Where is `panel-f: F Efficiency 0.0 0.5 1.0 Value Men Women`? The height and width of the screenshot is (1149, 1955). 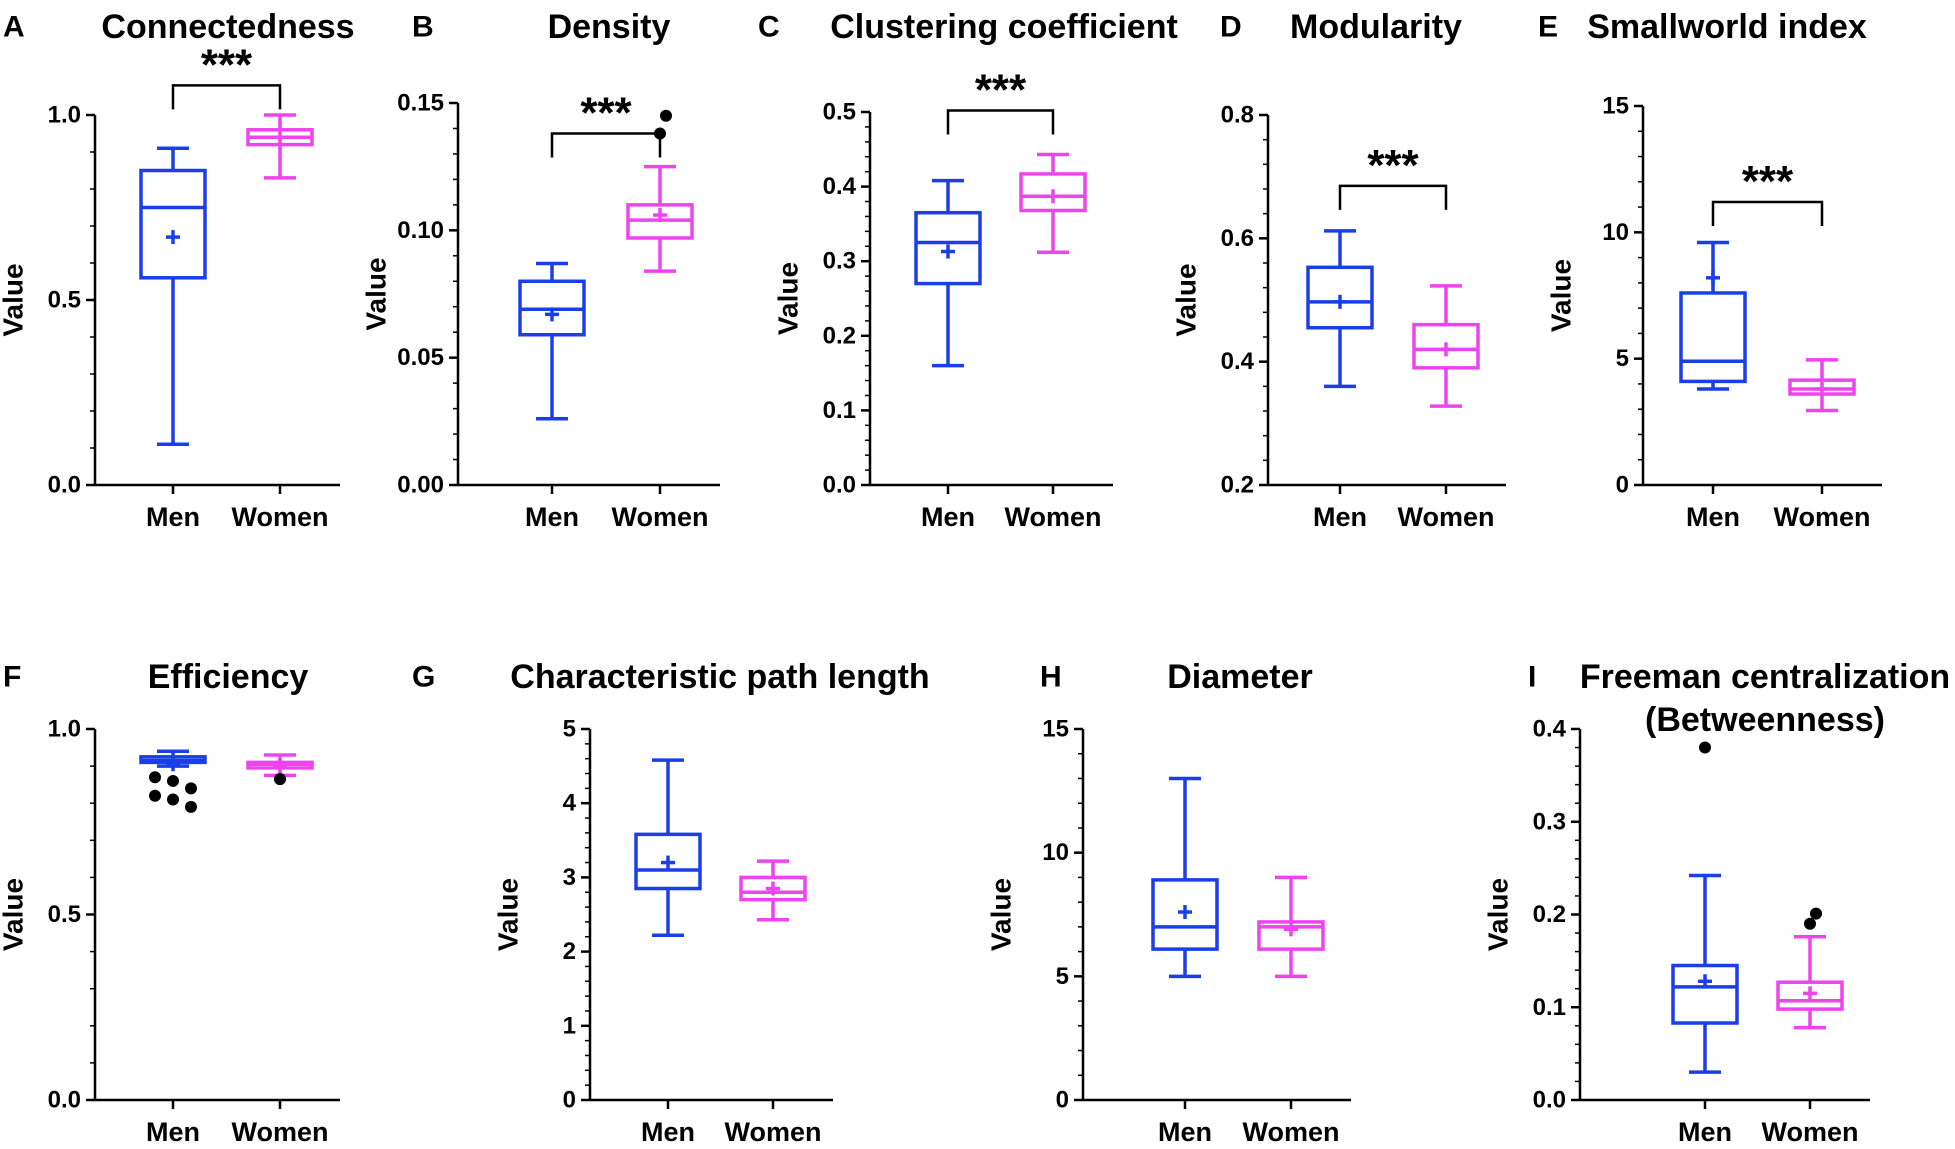
panel-f: F Efficiency 0.0 0.5 1.0 Value Men Women is located at coordinates (170, 902).